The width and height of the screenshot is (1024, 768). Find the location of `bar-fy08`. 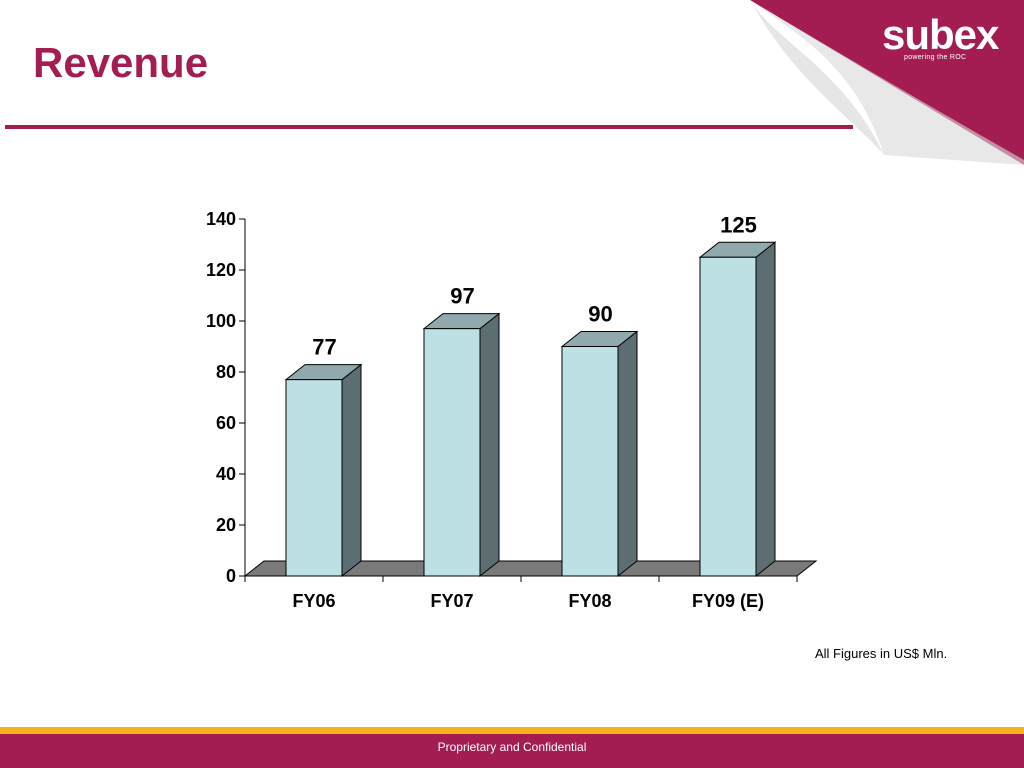

bar-fy08 is located at coordinates (599, 454).